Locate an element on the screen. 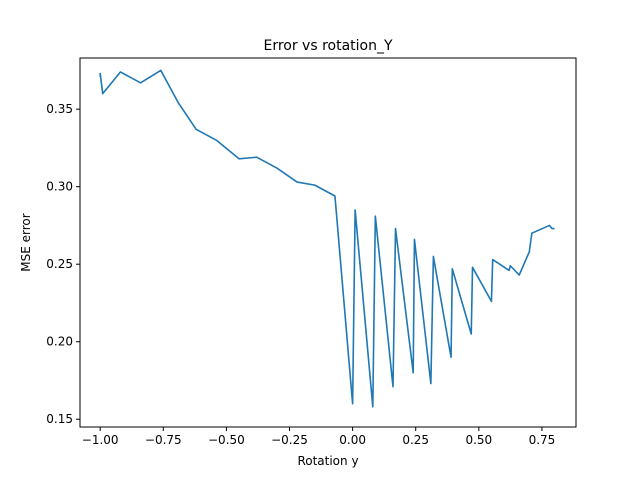  chart-title: Error vs rotation_Y is located at coordinates (328, 46).